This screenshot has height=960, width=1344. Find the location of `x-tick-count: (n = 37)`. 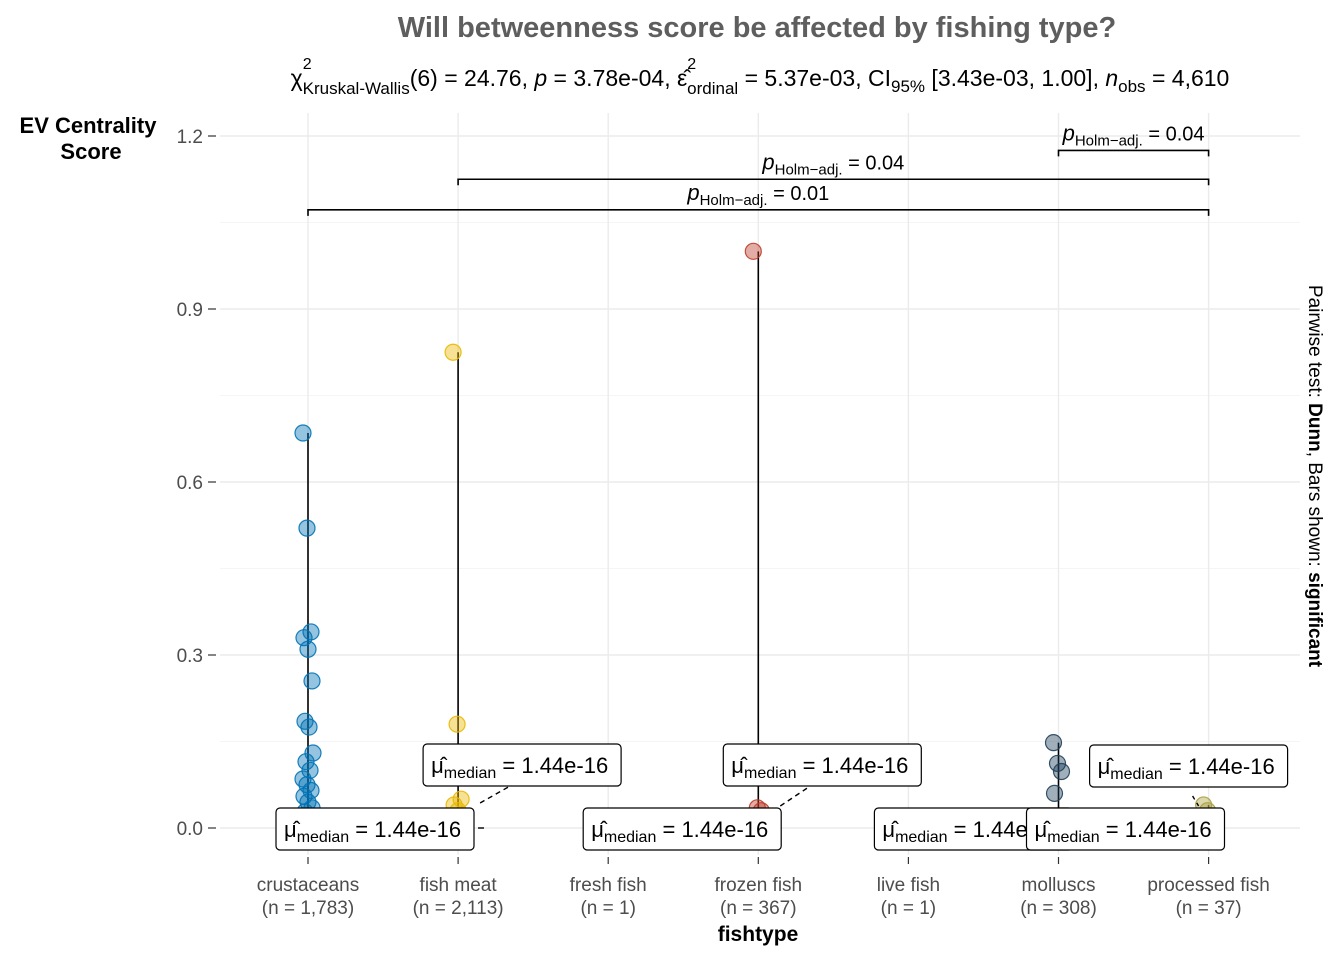

x-tick-count: (n = 37) is located at coordinates (1209, 908).